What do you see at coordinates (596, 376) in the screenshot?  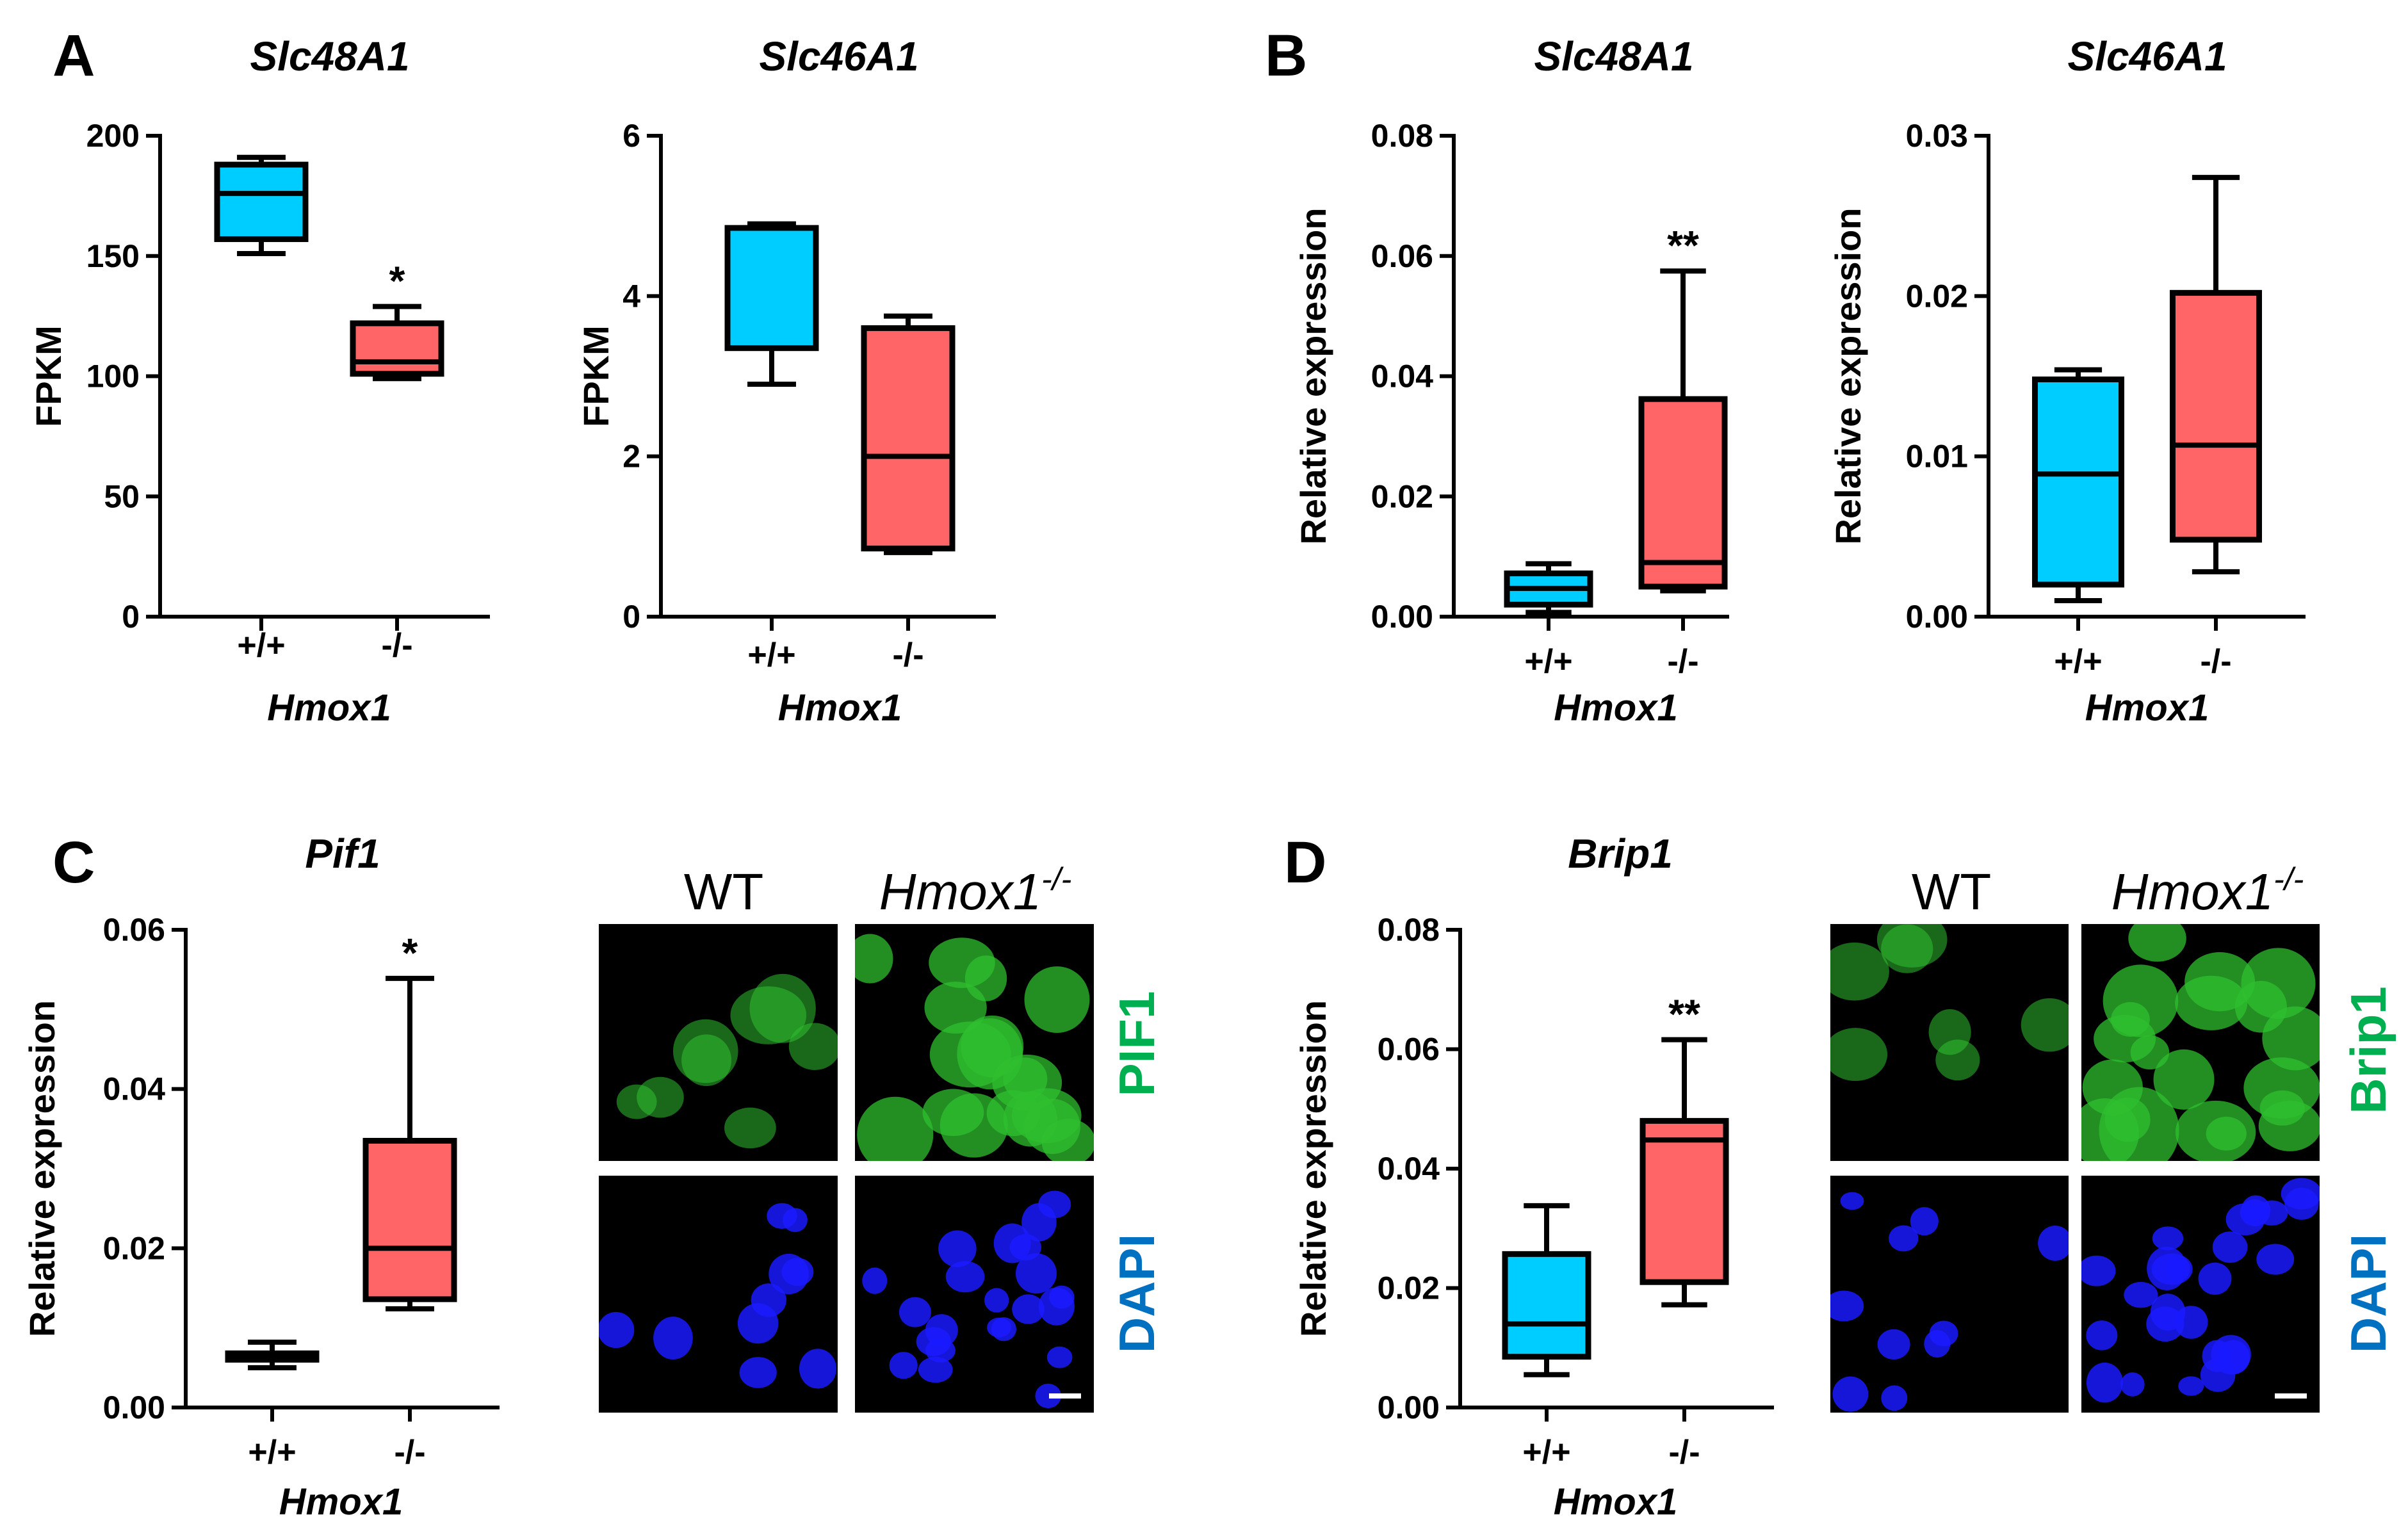 I see `y-axis-title: FPKM` at bounding box center [596, 376].